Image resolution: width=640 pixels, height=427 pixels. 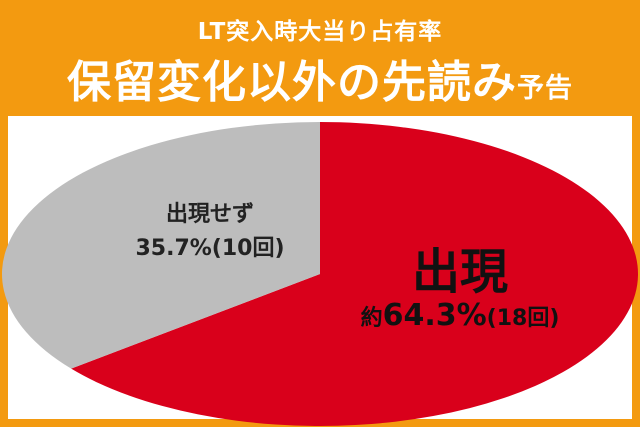 I want to click on chart-title-suffix: 予告, so click(x=545, y=88).